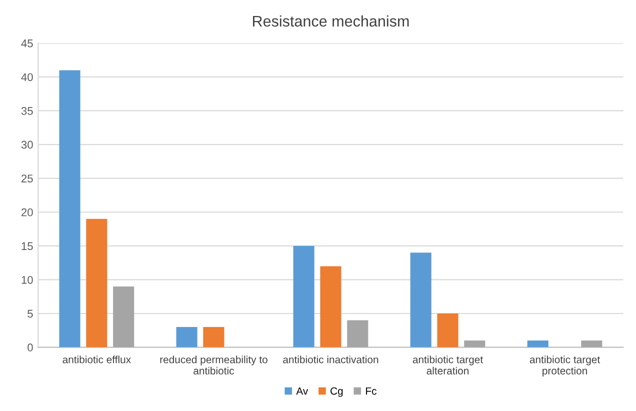 This screenshot has height=411, width=636. What do you see at coordinates (27, 280) in the screenshot?
I see `y-tick-label: 10` at bounding box center [27, 280].